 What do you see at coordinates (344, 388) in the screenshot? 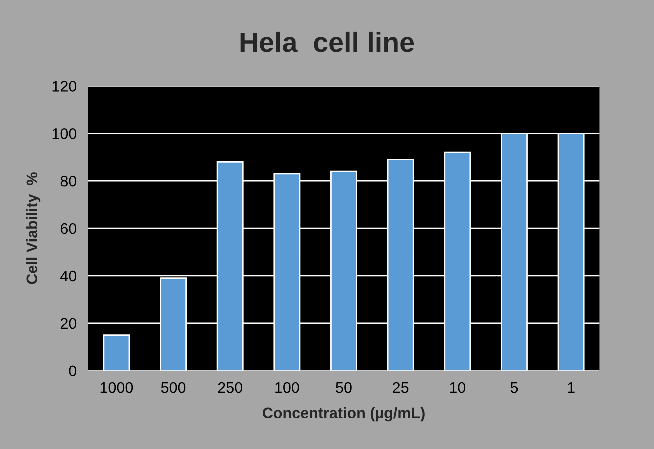
I see `x-tick-label: 50` at bounding box center [344, 388].